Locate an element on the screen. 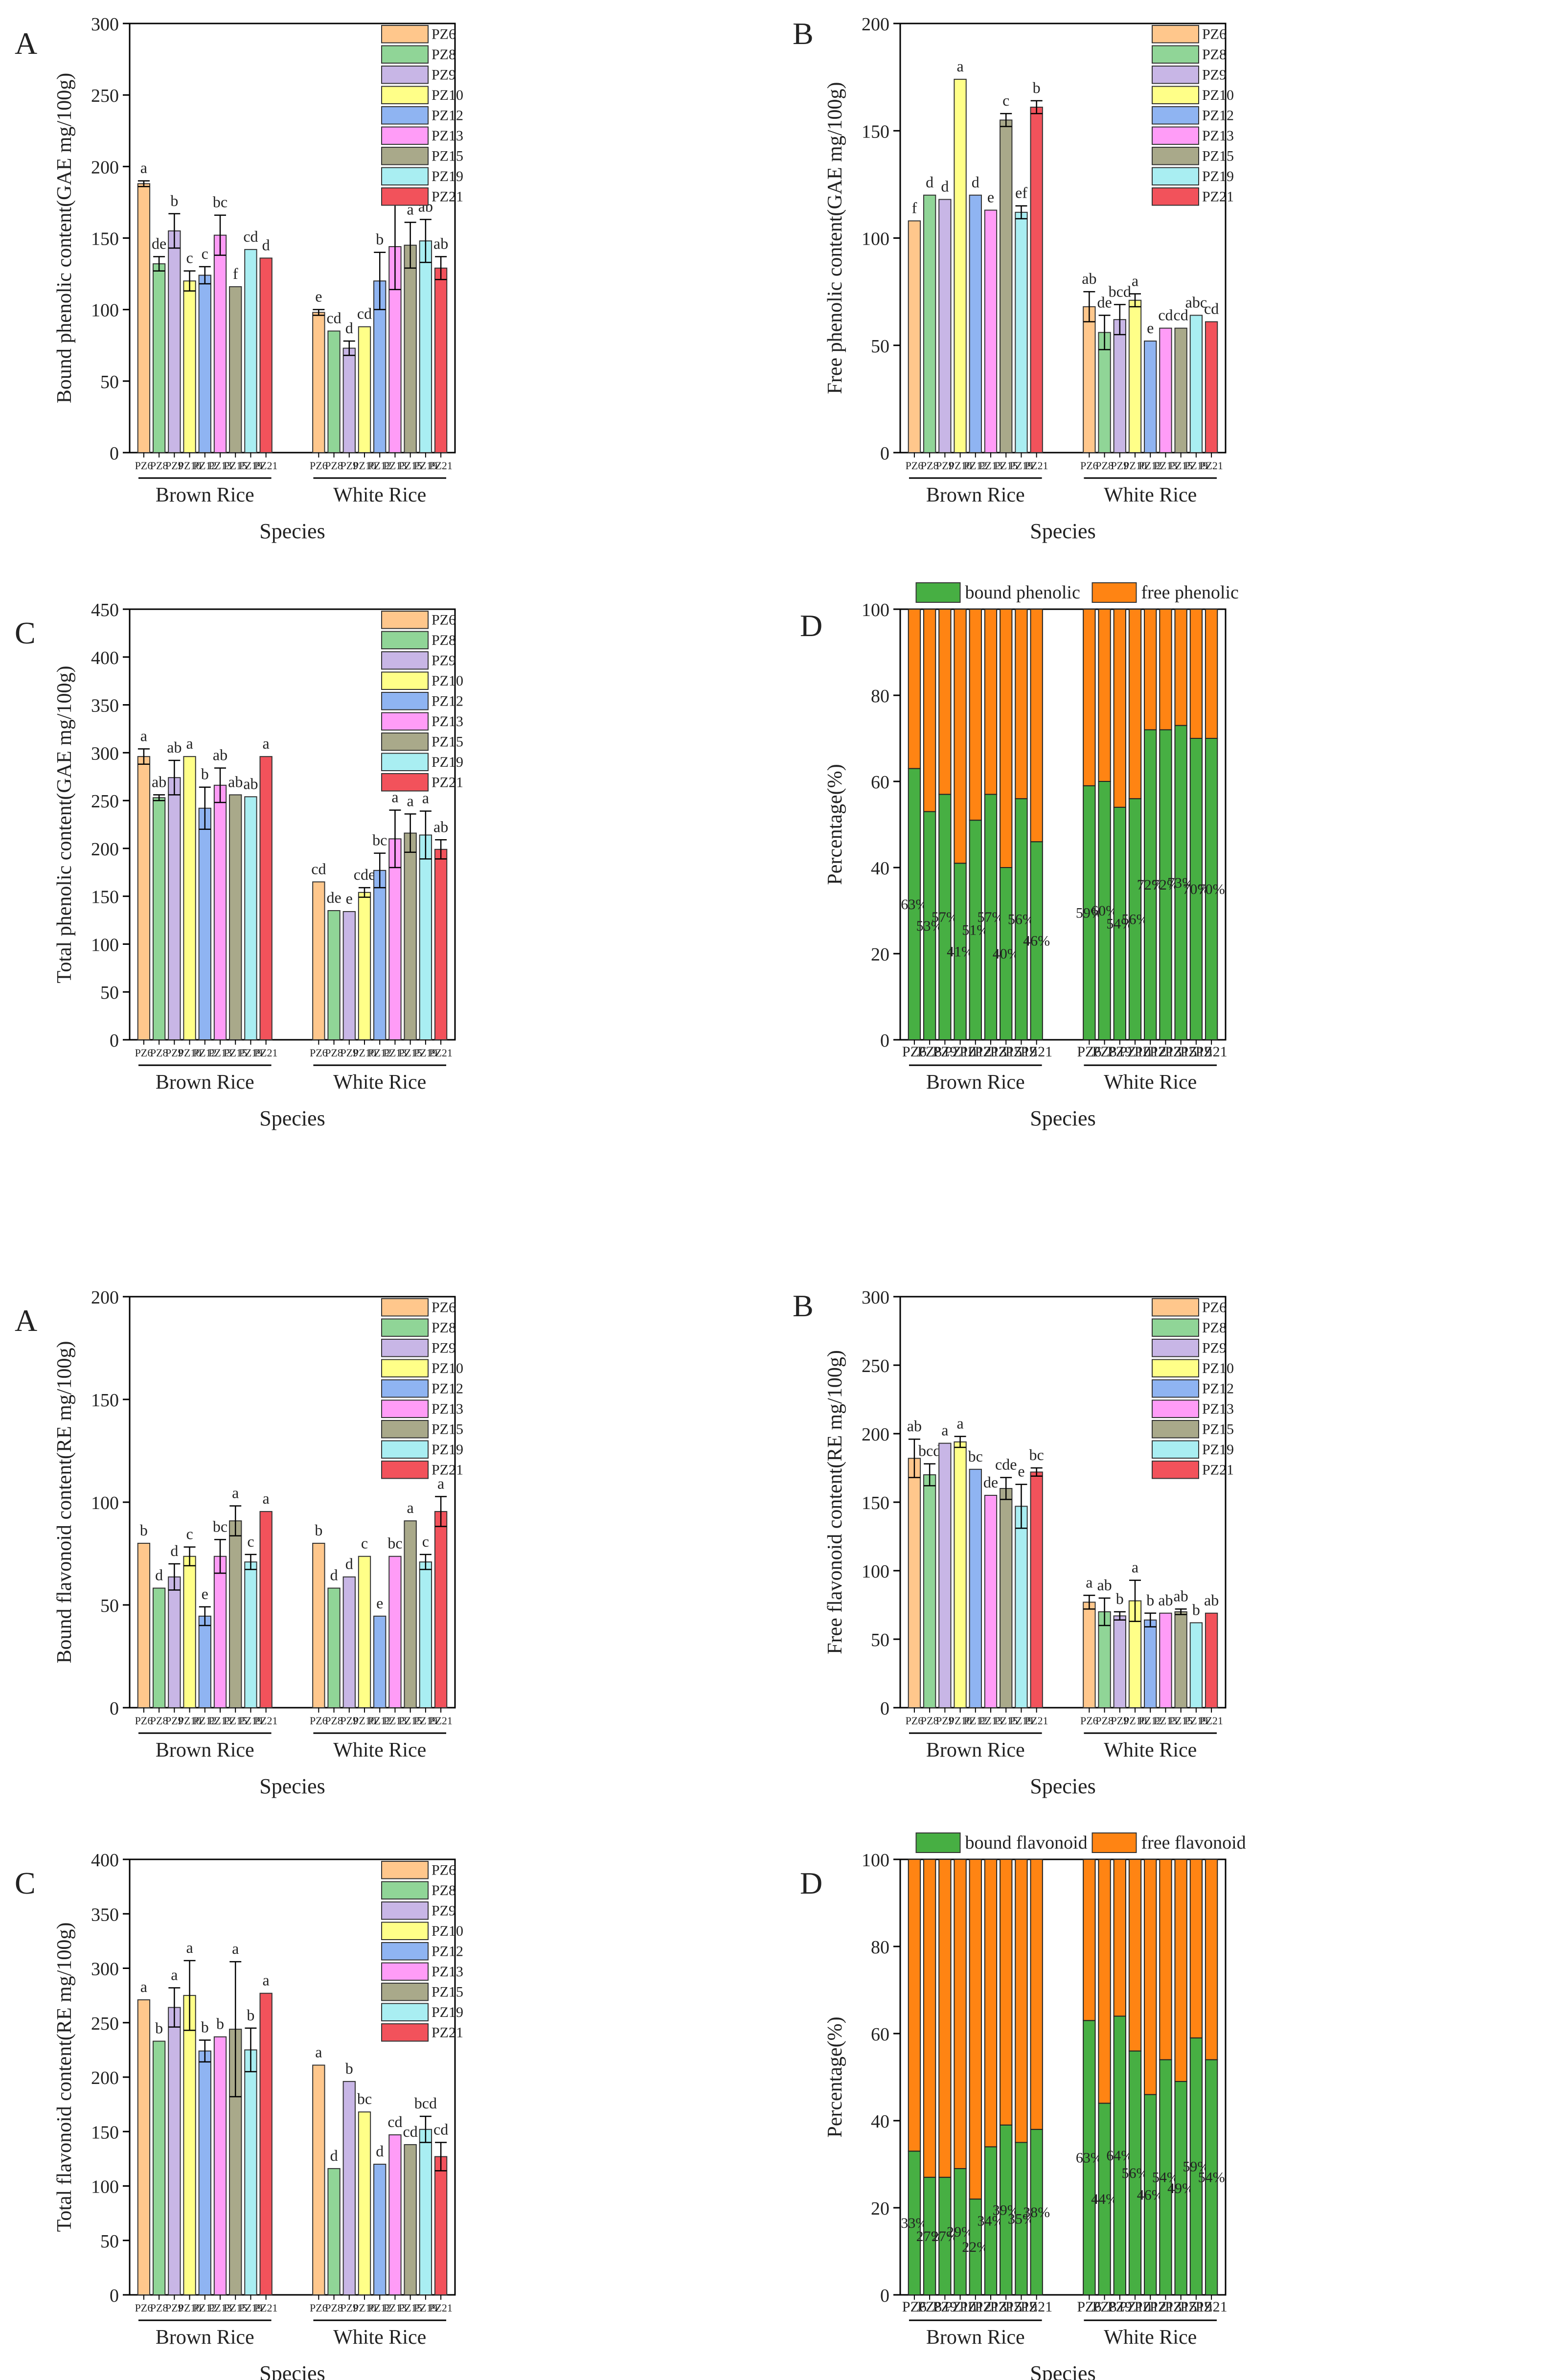 The width and height of the screenshot is (1547, 2380). significance-letter: de is located at coordinates (333, 897).